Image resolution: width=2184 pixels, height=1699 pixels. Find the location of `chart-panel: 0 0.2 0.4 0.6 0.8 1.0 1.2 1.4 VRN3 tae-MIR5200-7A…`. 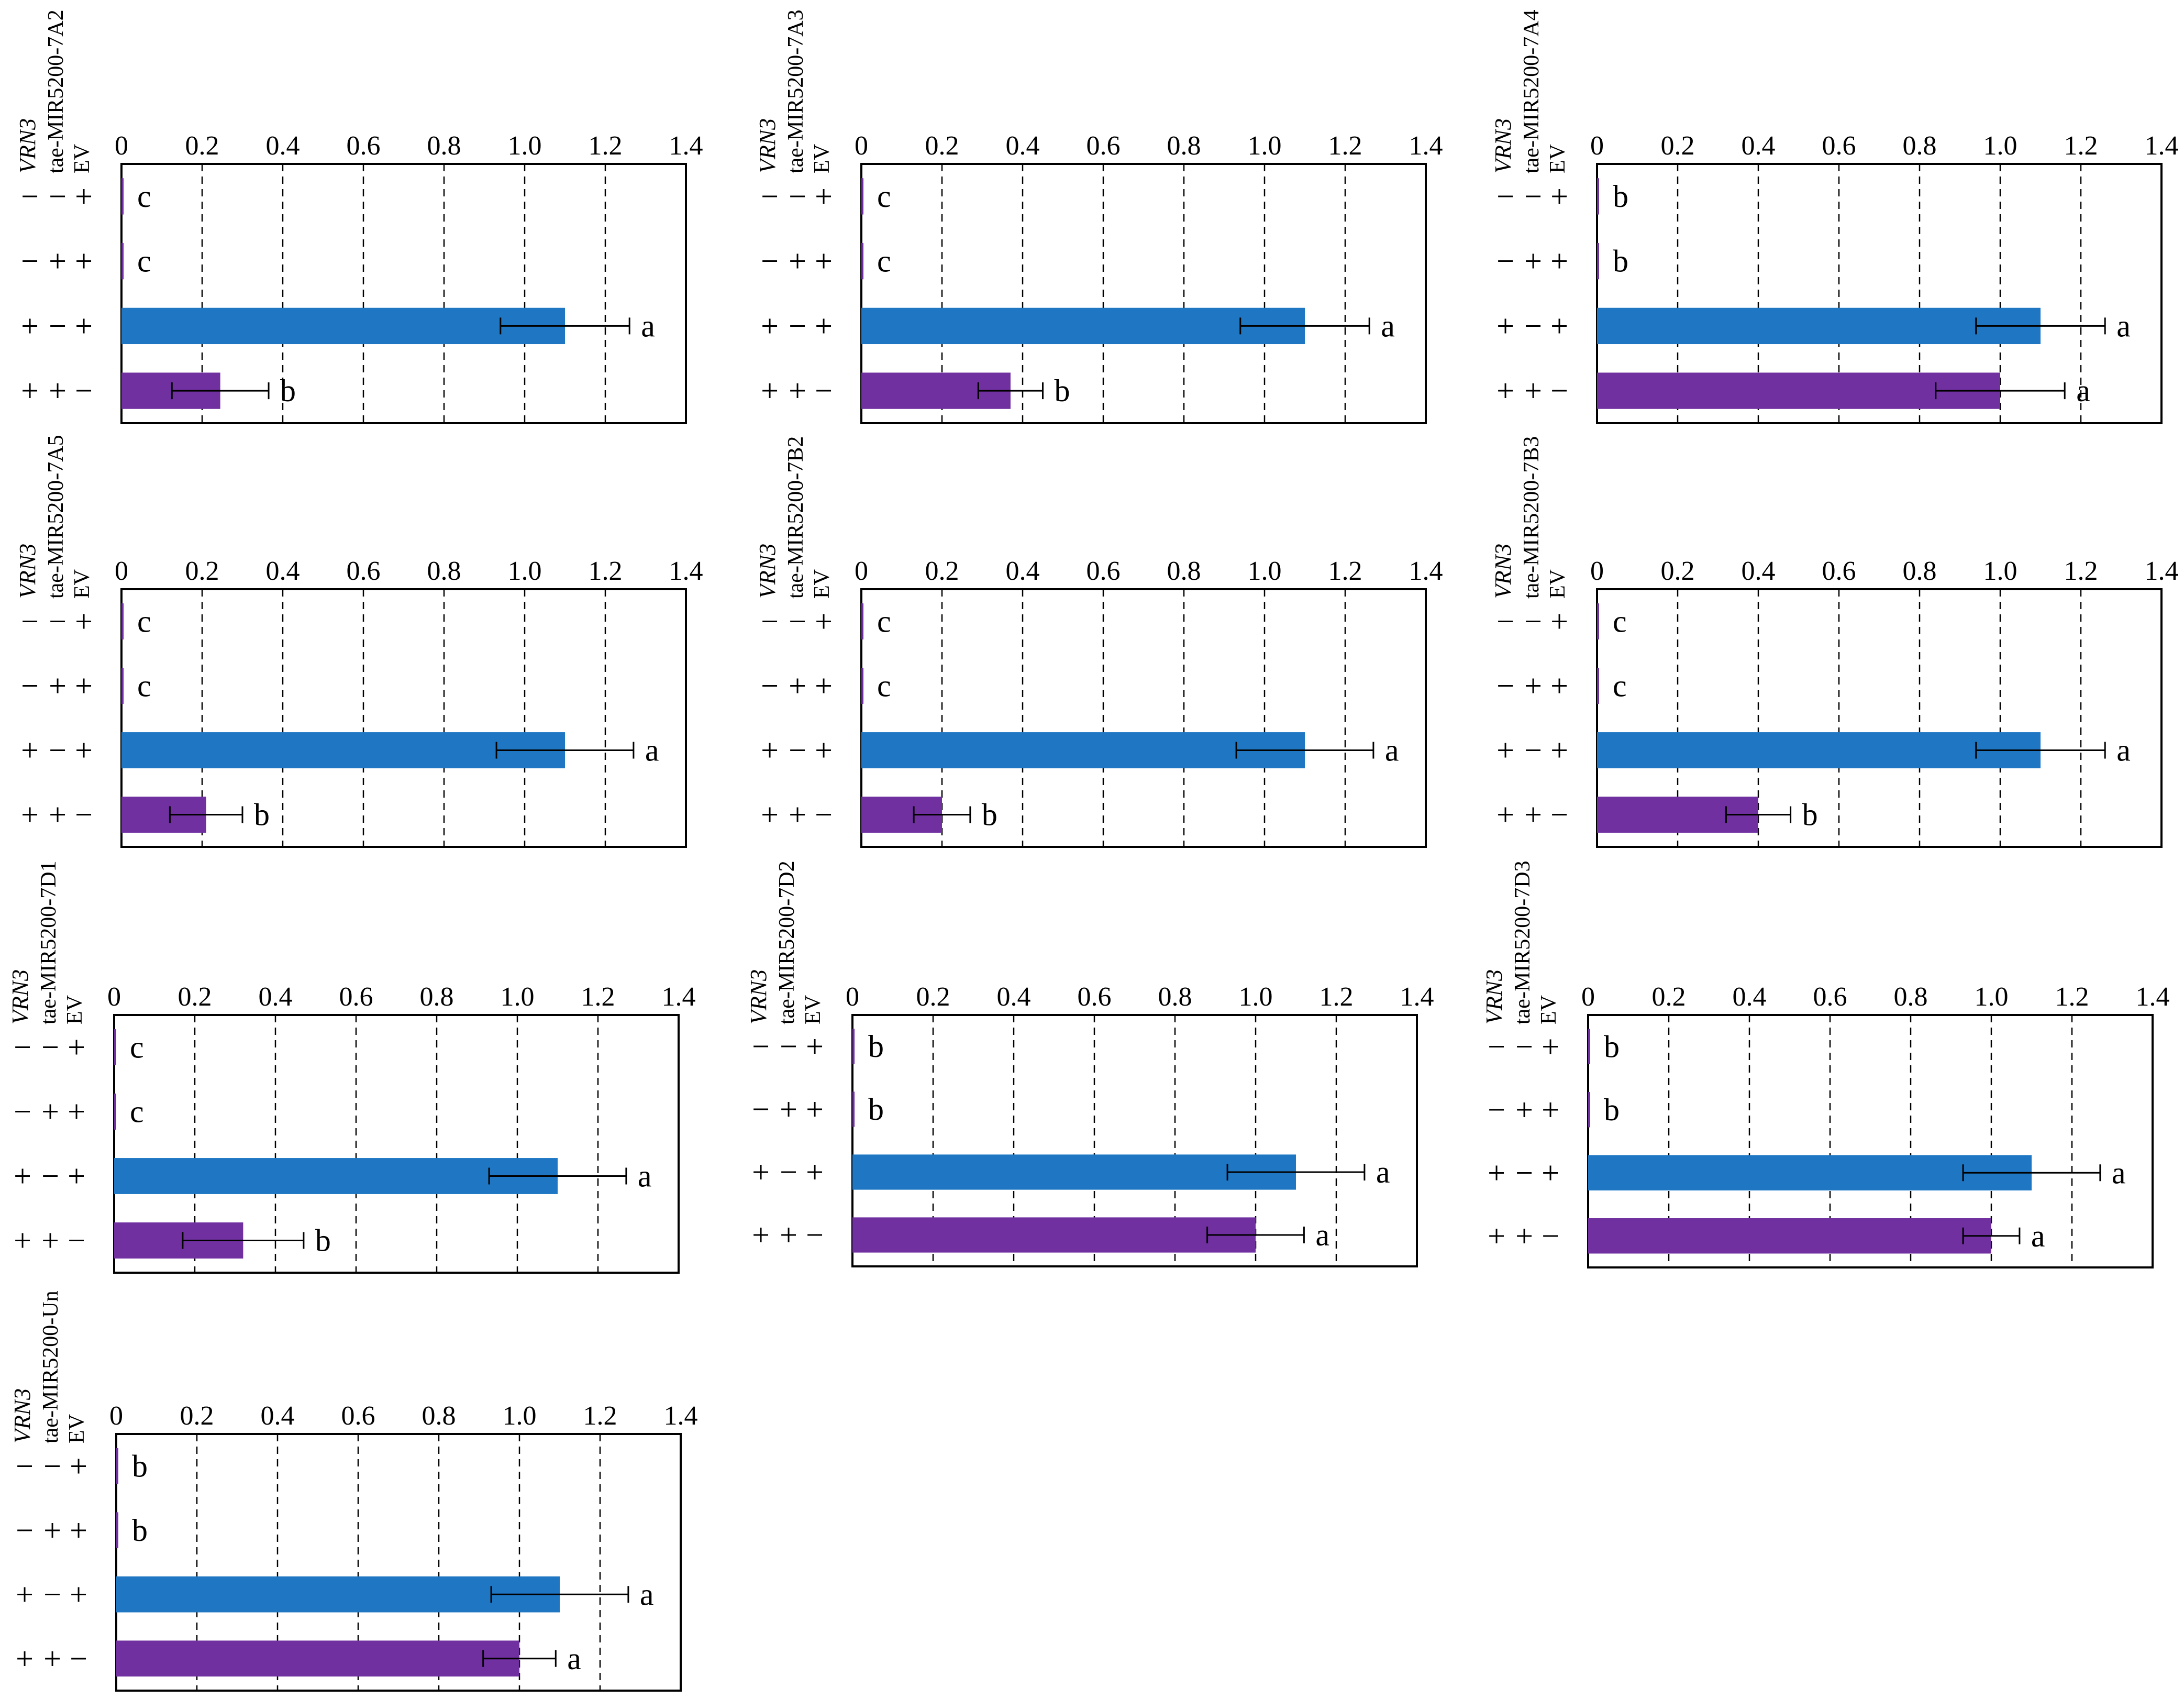

chart-panel: 0 0.2 0.4 0.6 0.8 1.0 1.2 1.4 VRN3 tae-MIR5200-7A… is located at coordinates (1834, 216).